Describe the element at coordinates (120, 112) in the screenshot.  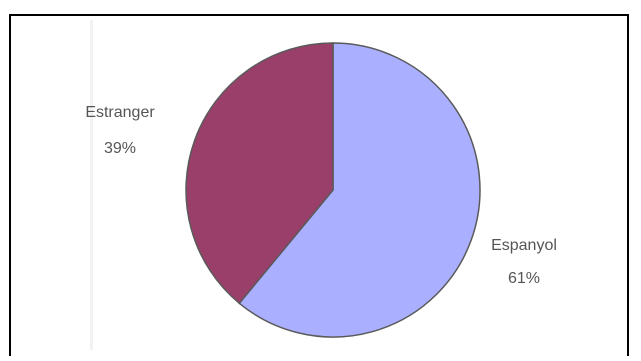
I see `slice-label-estranger-name: Estranger` at that location.